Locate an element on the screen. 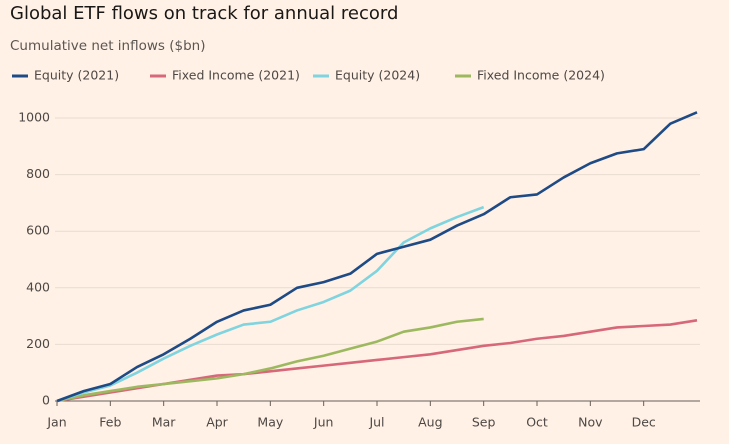 The height and width of the screenshot is (444, 729). chart-subtitle: Cumulative net inflows ($bn) is located at coordinates (107, 46).